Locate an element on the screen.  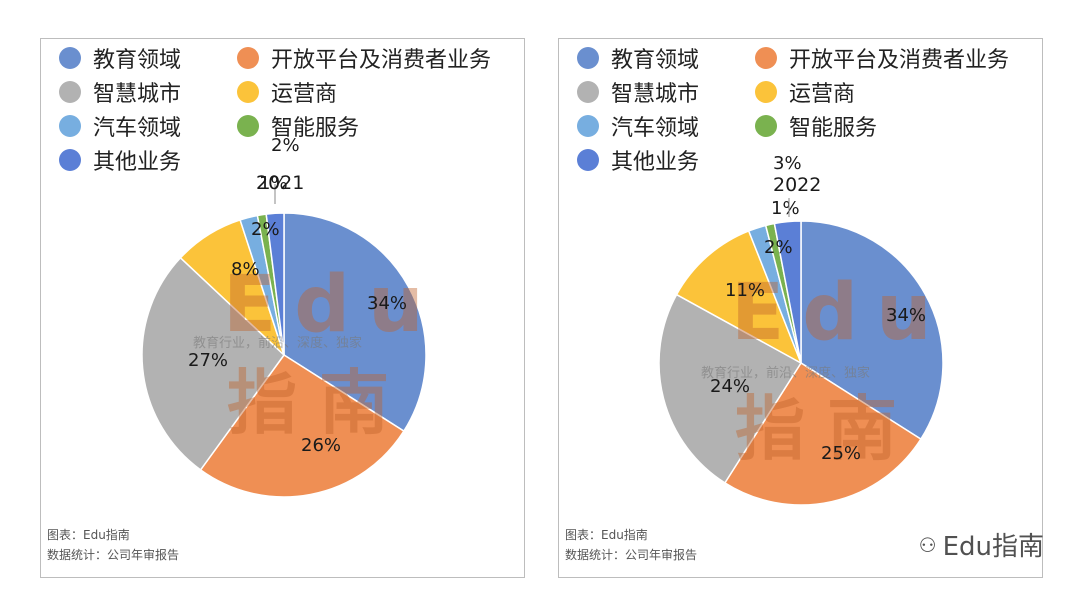
brand-watermark: ⚇ Edu指南 is located at coordinates (981, 544).